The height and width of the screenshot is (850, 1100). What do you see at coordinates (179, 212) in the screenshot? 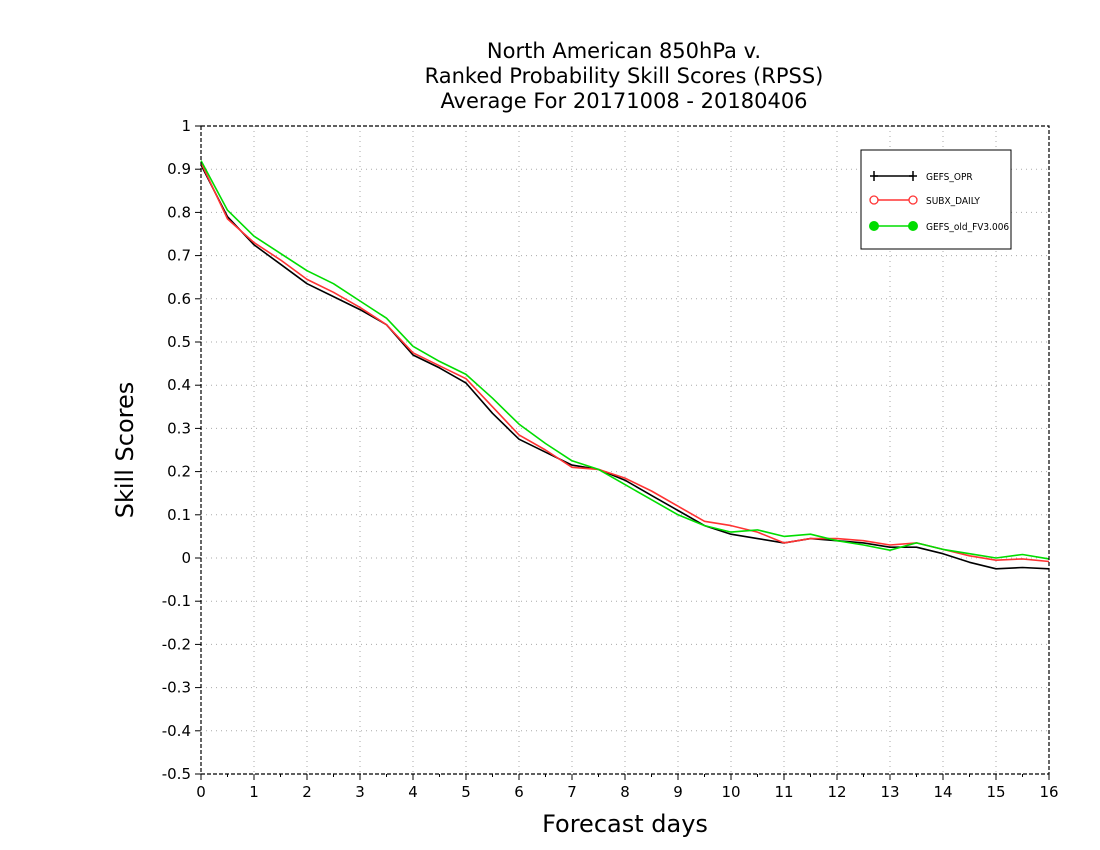
I see `y-tick-label: 0.8` at bounding box center [179, 212].